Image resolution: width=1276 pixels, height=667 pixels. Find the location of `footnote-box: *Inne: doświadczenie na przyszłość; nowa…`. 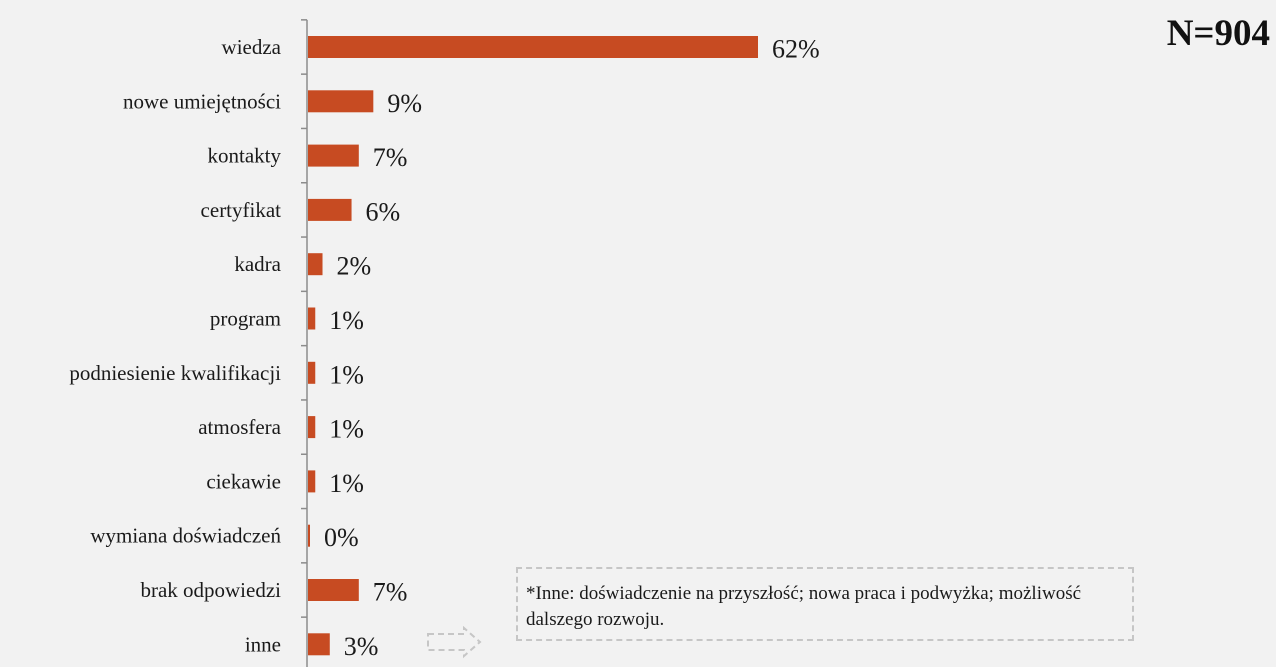

footnote-box: *Inne: doświadczenie na przyszłość; nowa… is located at coordinates (825, 604).